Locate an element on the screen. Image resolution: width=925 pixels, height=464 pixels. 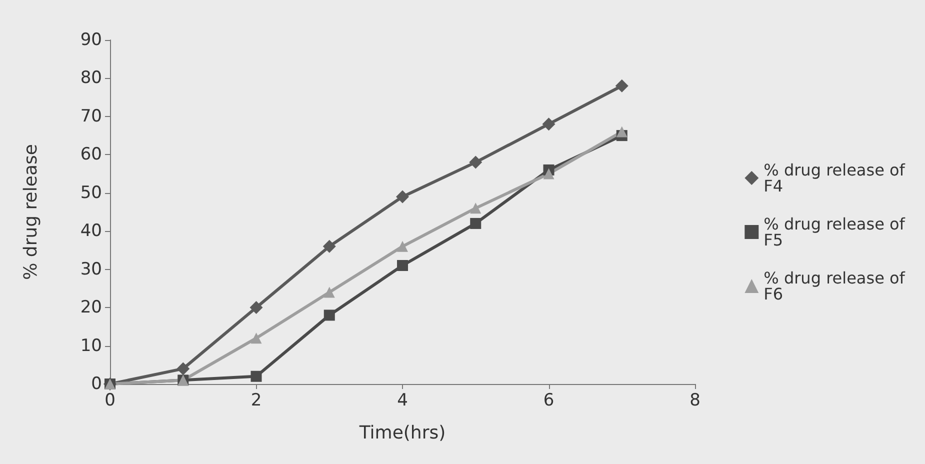
y-tick-label: 90 is located at coordinates (91, 40).